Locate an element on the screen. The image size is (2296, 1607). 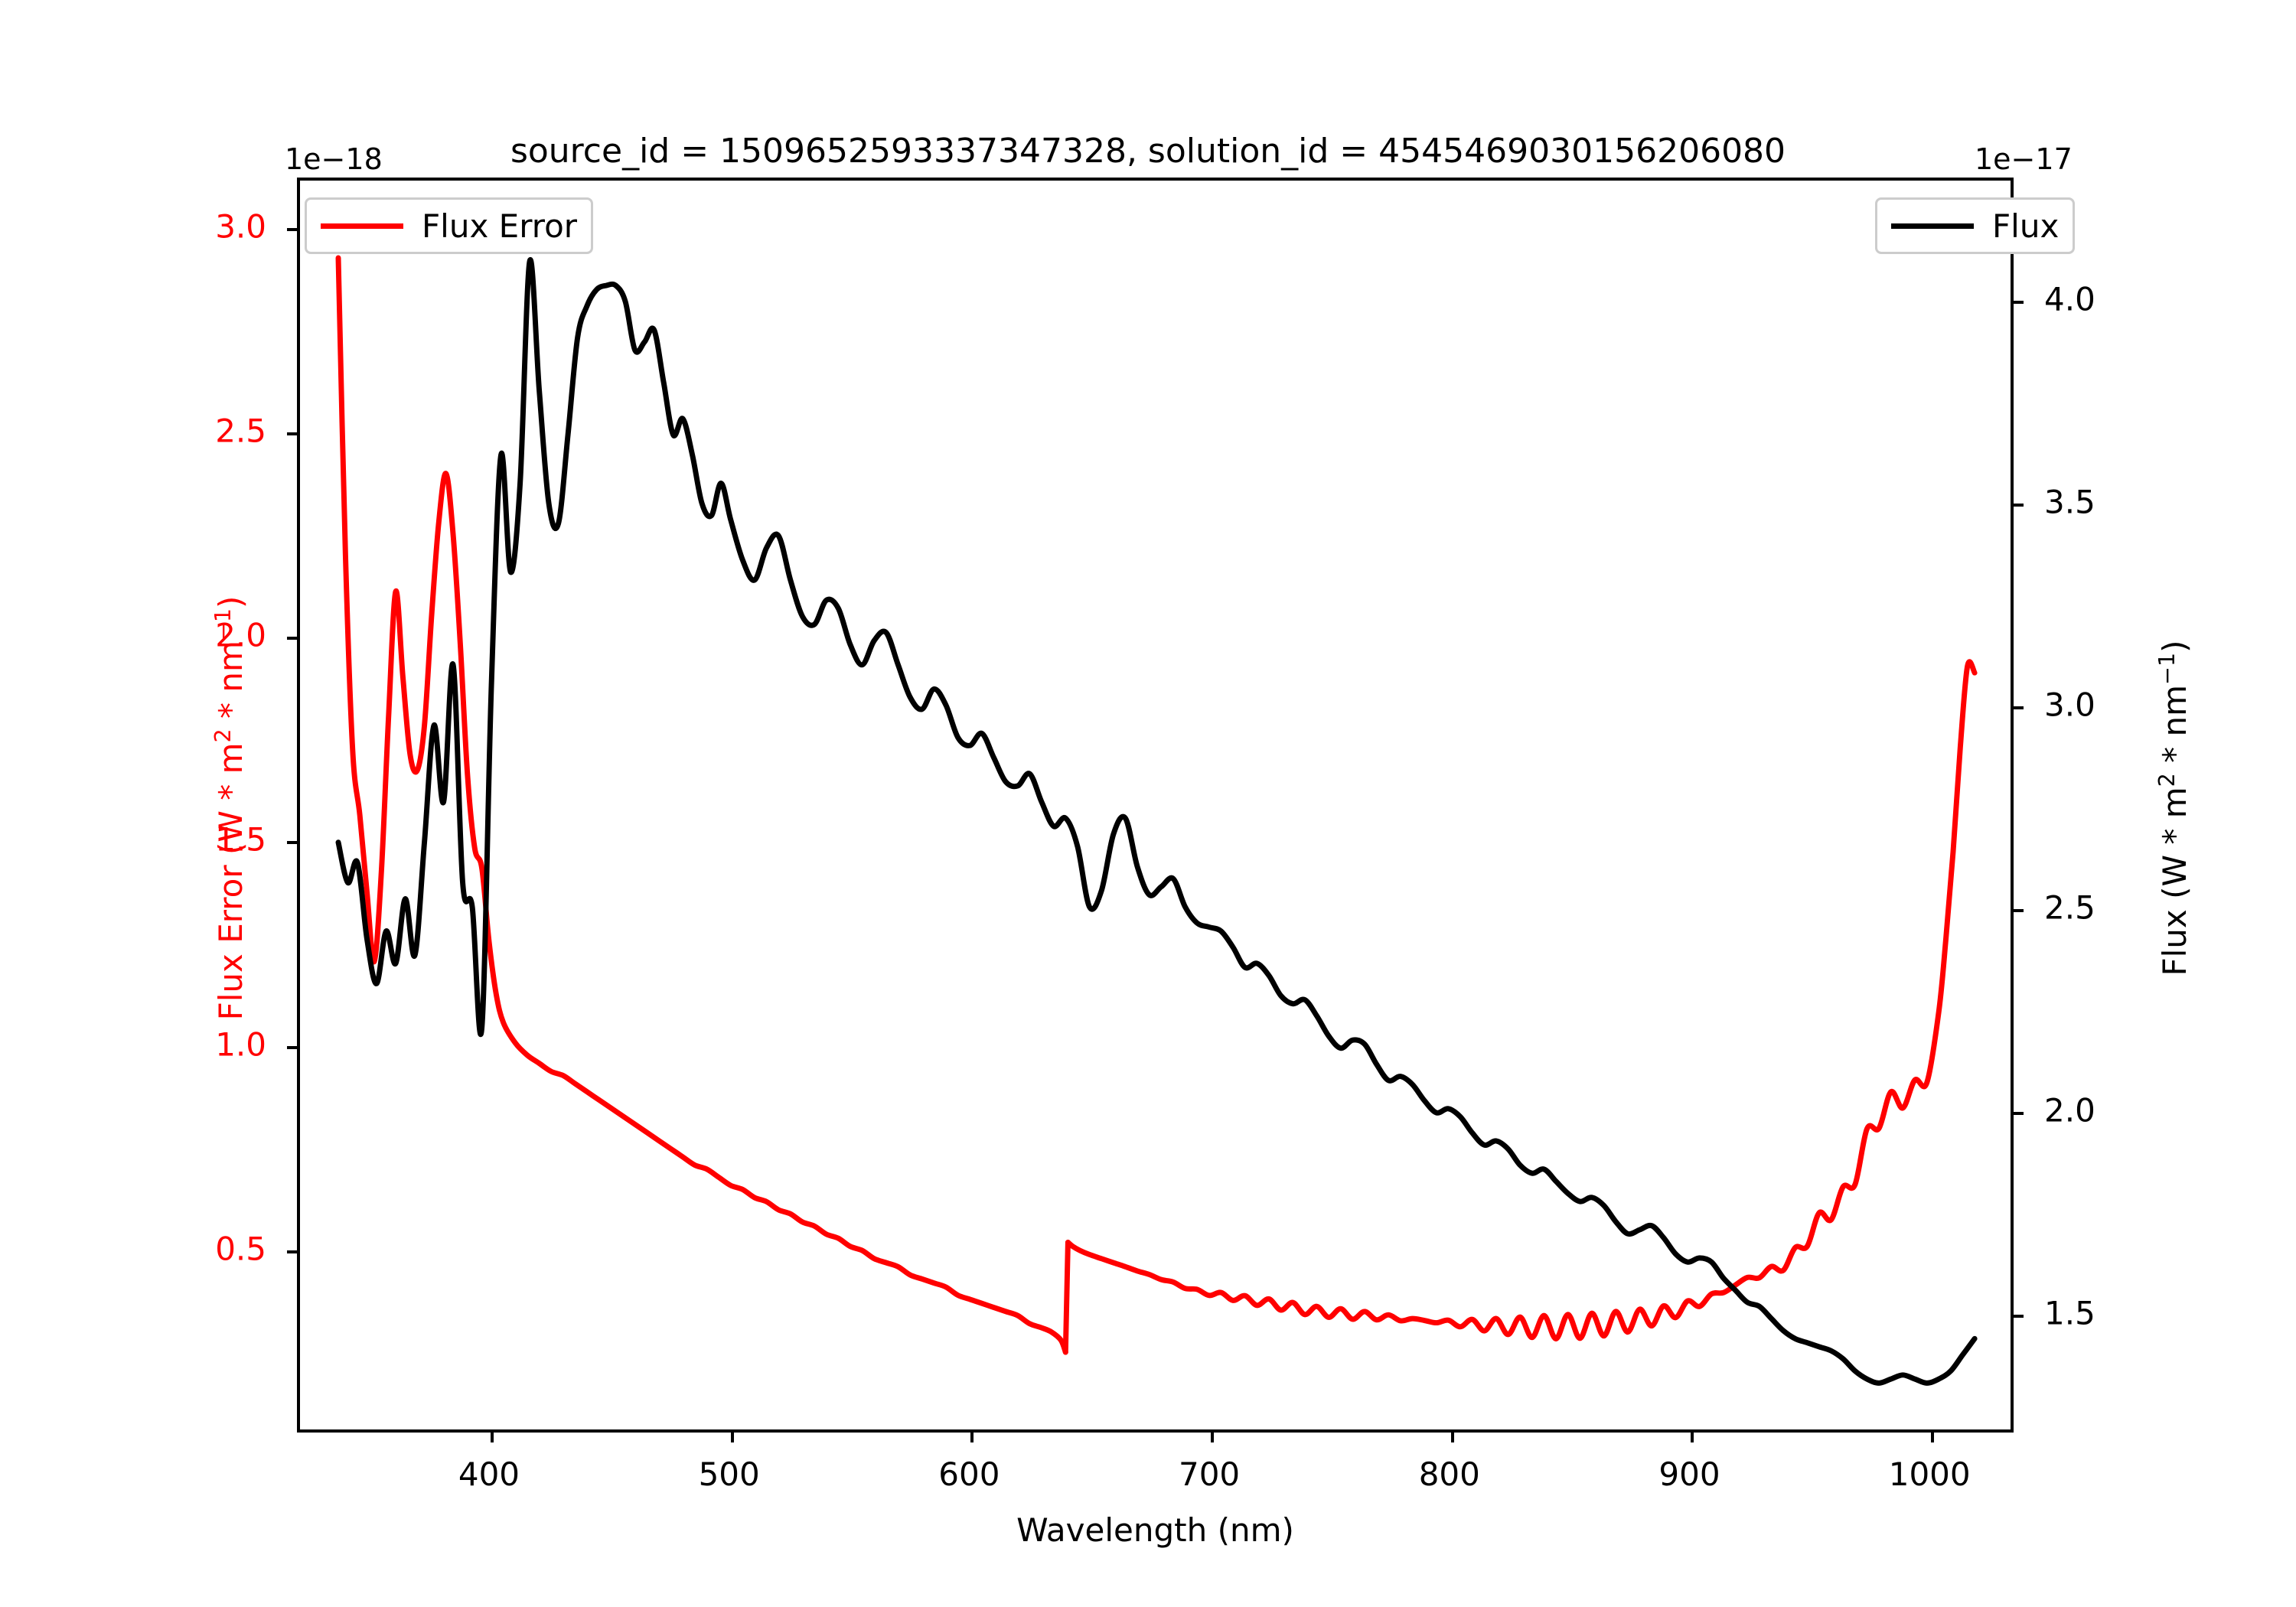
y-ticklabel-left-4: 2.5 is located at coordinates (240, 431).